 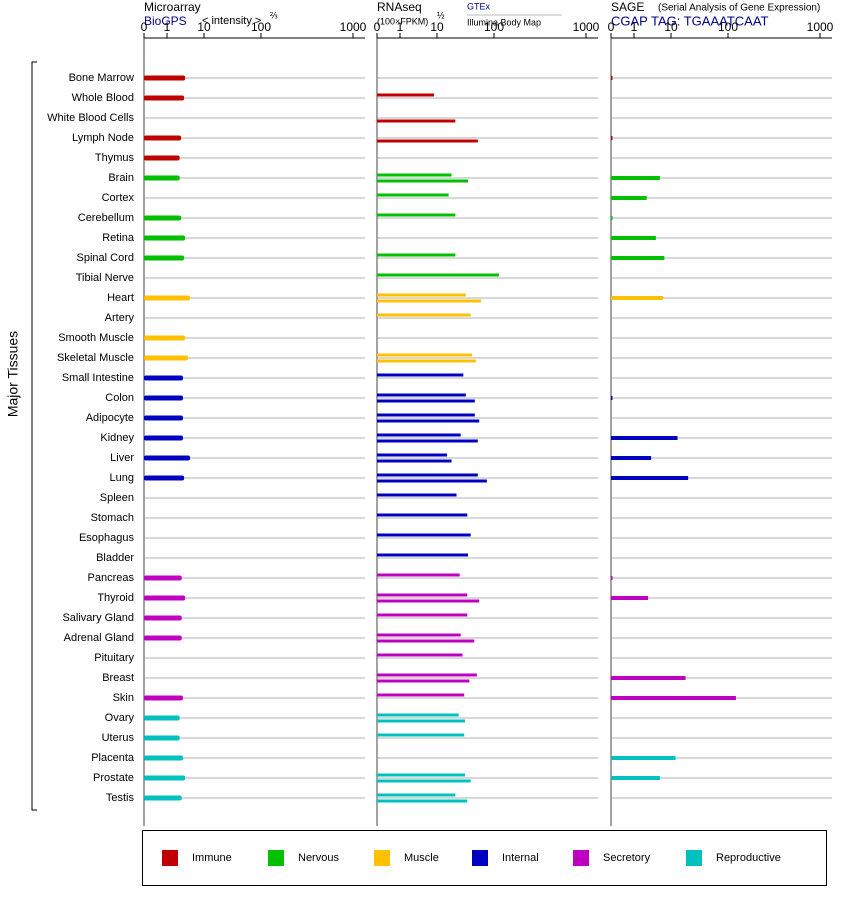 I want to click on y-tick-label: Lung, so click(x=122, y=478).